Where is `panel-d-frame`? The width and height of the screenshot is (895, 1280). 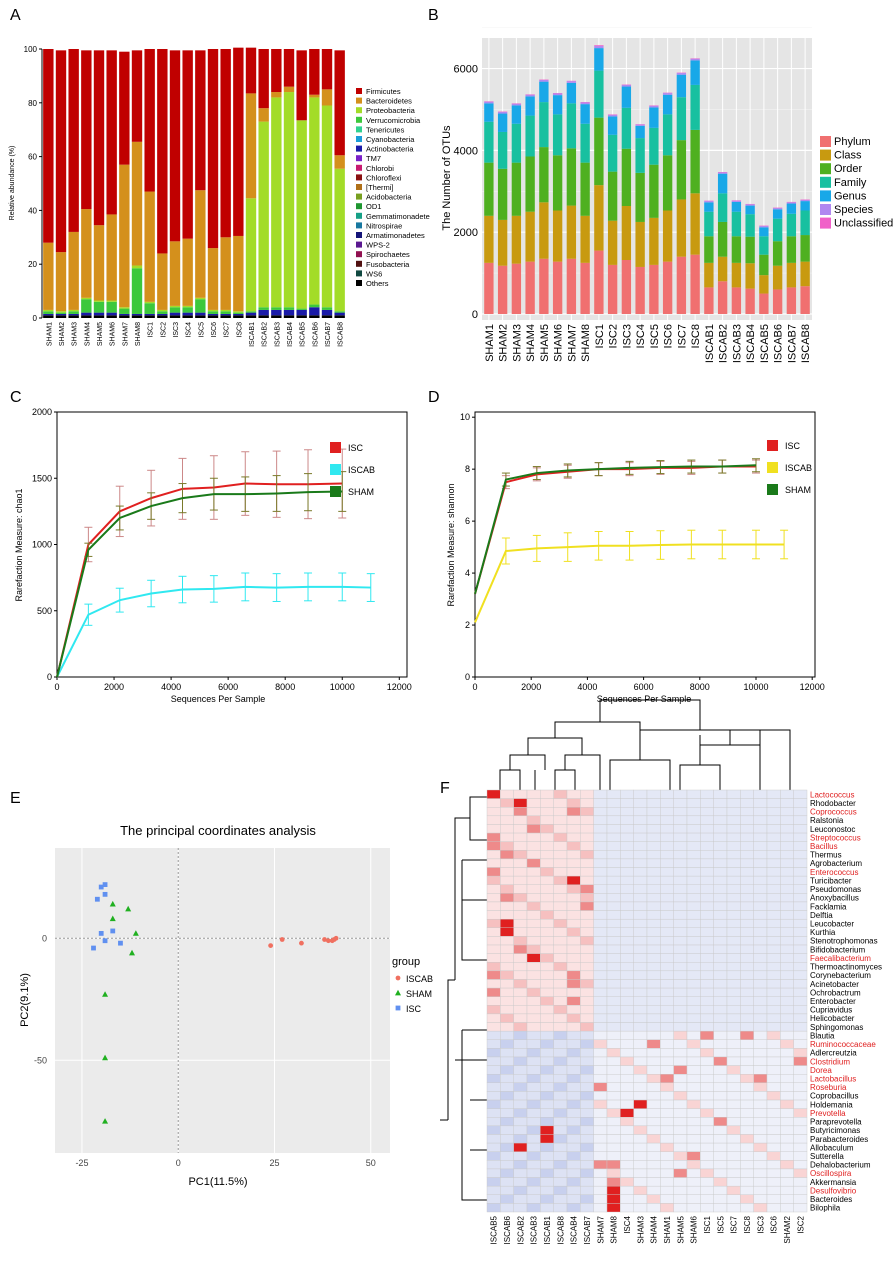
panel-d-frame is located at coordinates (645, 544).